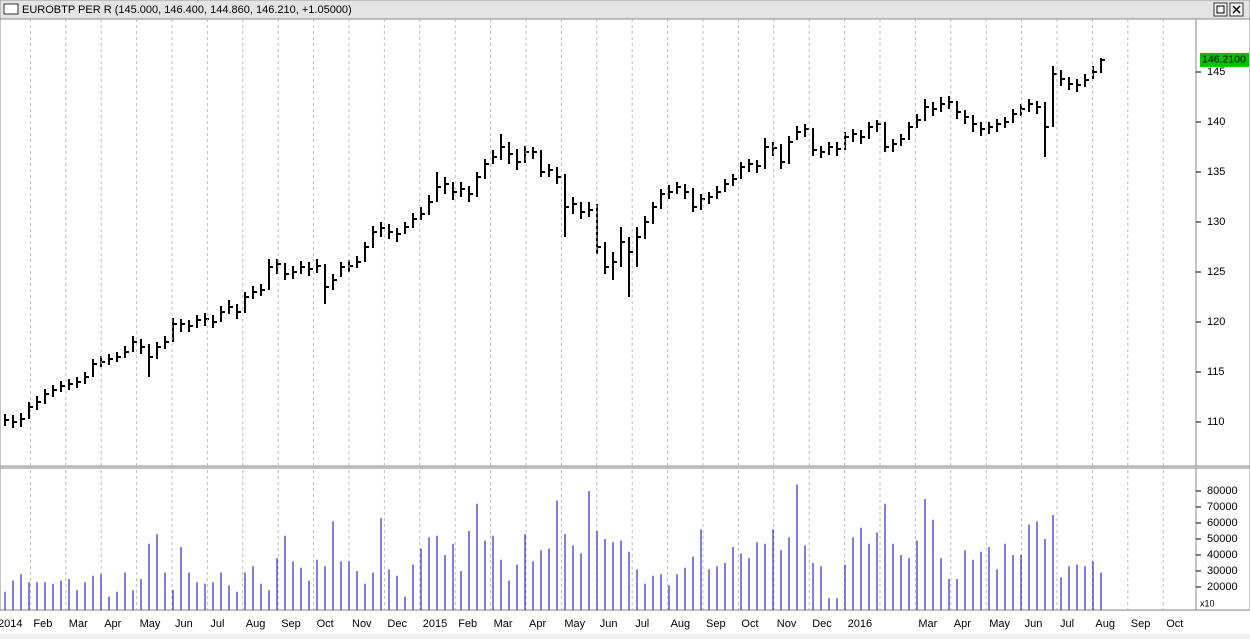  What do you see at coordinates (1222, 555) in the screenshot?
I see `y-tick-label: 40000` at bounding box center [1222, 555].